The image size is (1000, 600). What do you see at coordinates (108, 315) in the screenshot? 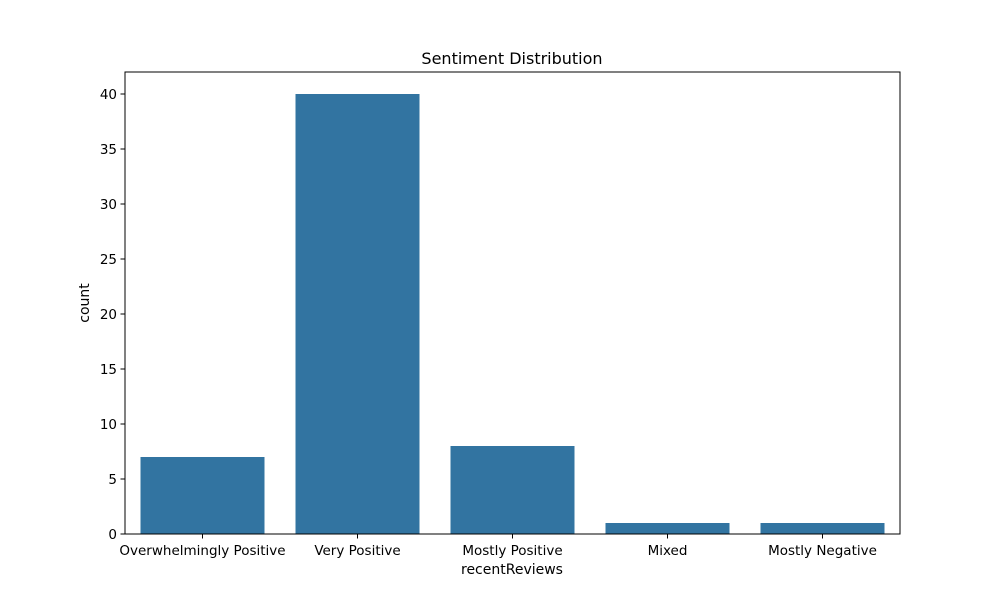
I see `y-tick-label: 20` at bounding box center [108, 315].